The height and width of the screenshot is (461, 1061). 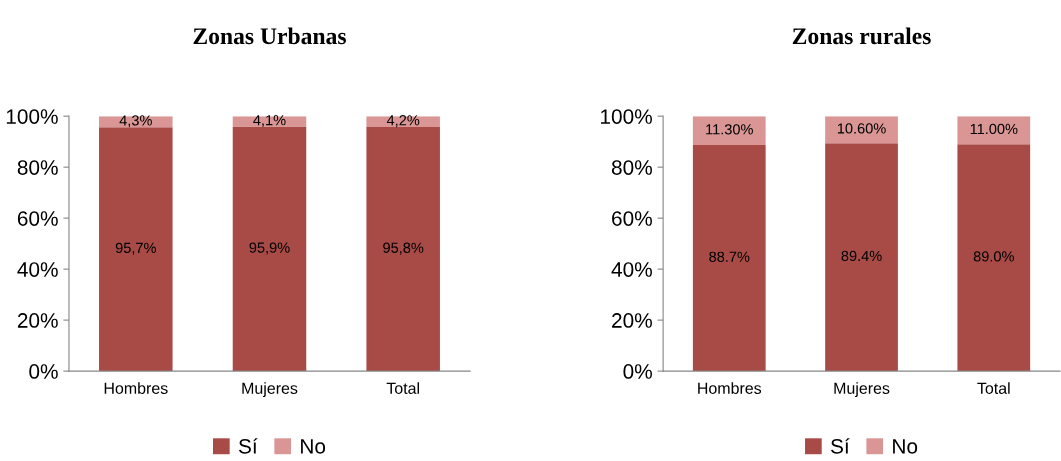 I want to click on chart-title: Zonas rurales, so click(x=861, y=36).